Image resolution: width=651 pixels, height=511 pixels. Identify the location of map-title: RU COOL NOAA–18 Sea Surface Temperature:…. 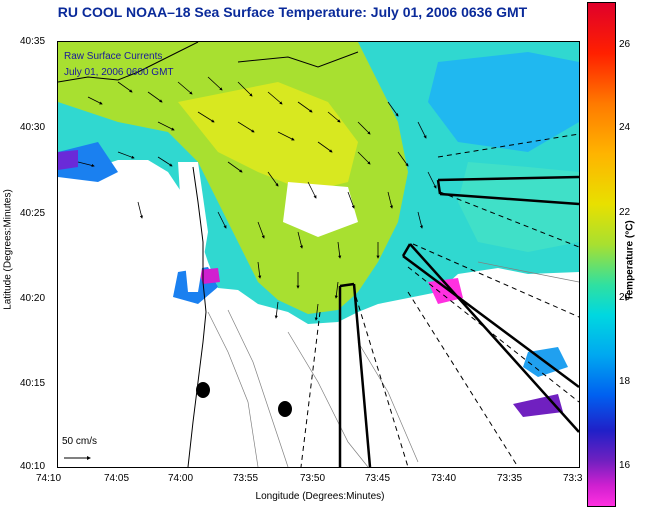
(292, 12).